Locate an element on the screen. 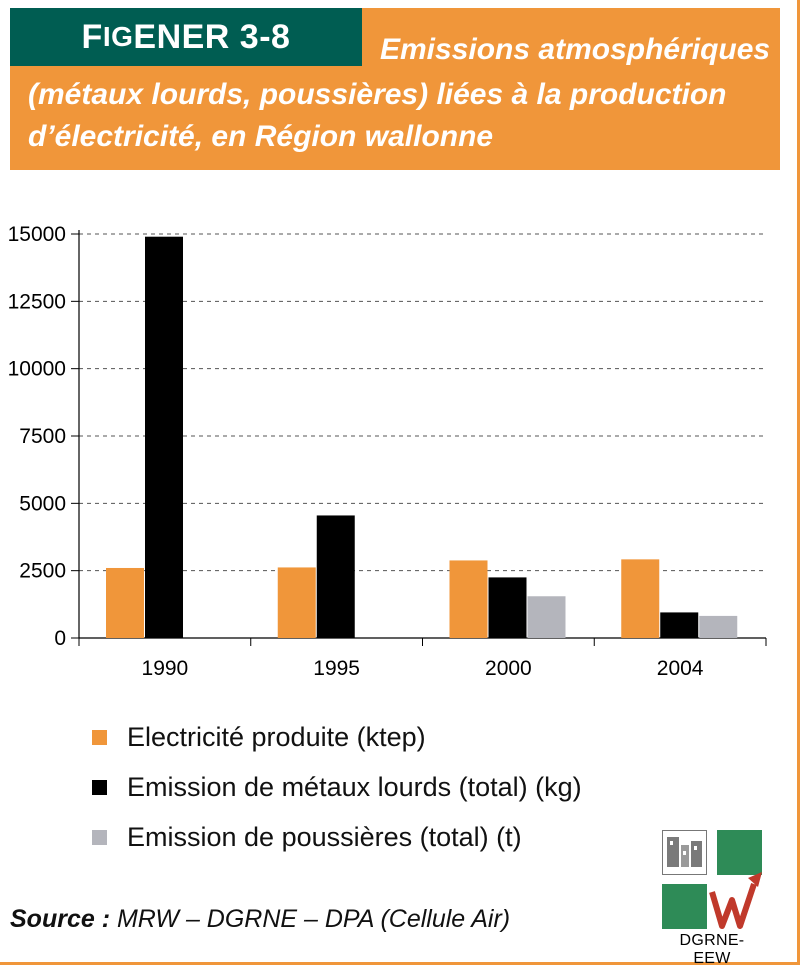  title-line-3: d’électricité, en Région wallonne is located at coordinates (261, 136).